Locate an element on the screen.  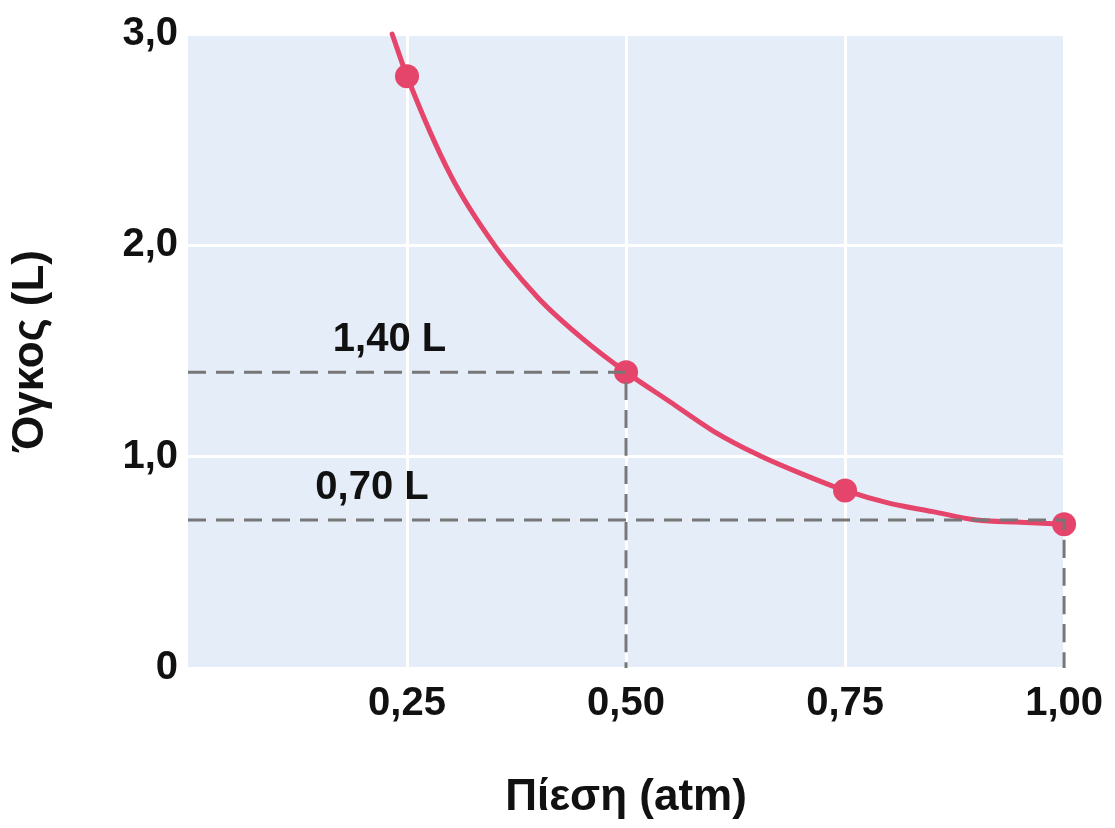
y-tick-label: 1,0 is located at coordinates (150, 453).